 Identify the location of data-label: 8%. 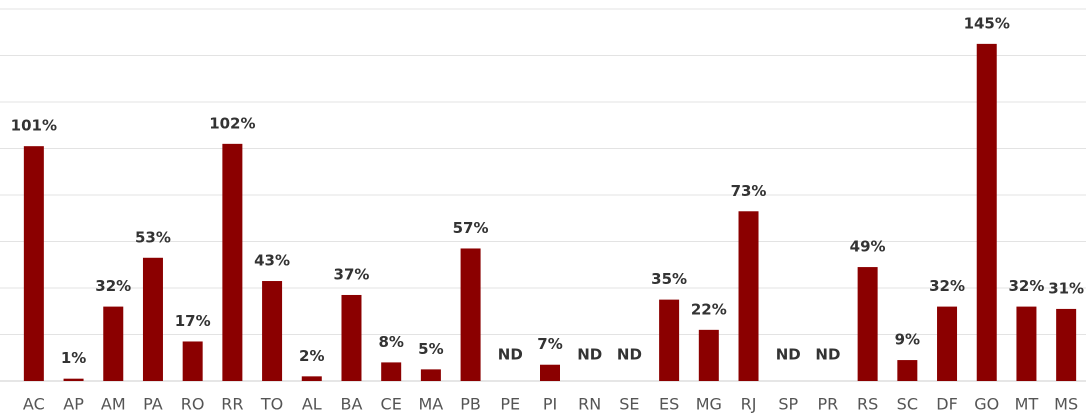
(390, 342).